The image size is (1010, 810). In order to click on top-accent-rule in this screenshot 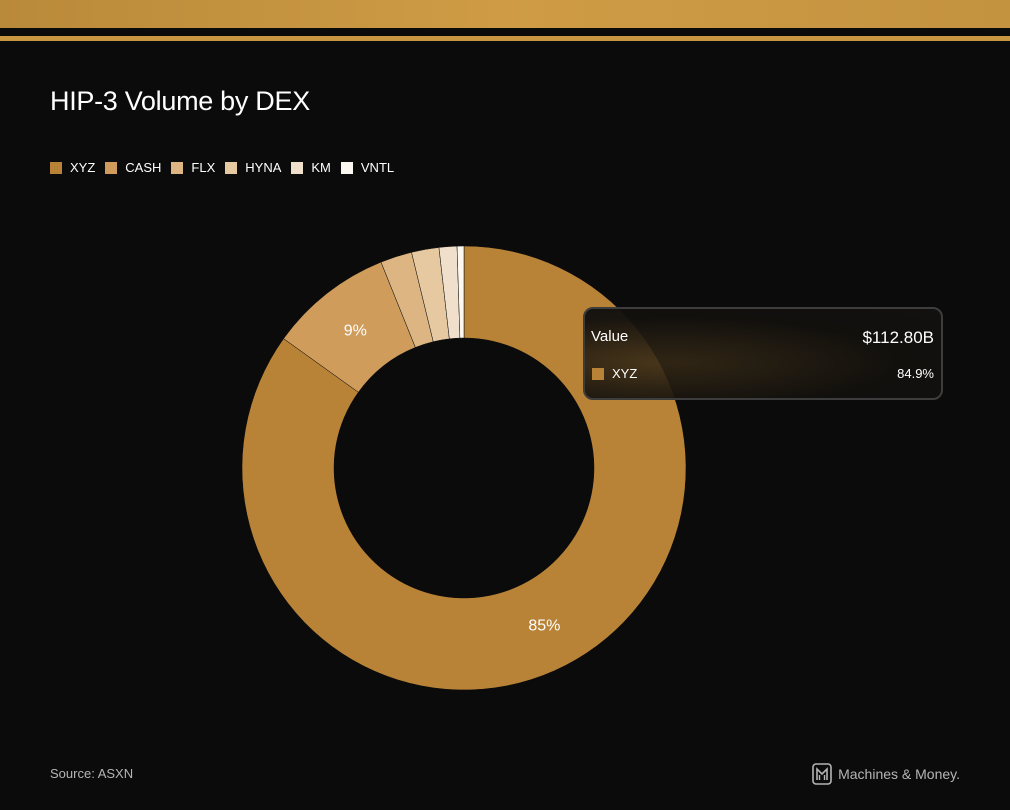, I will do `click(505, 38)`.